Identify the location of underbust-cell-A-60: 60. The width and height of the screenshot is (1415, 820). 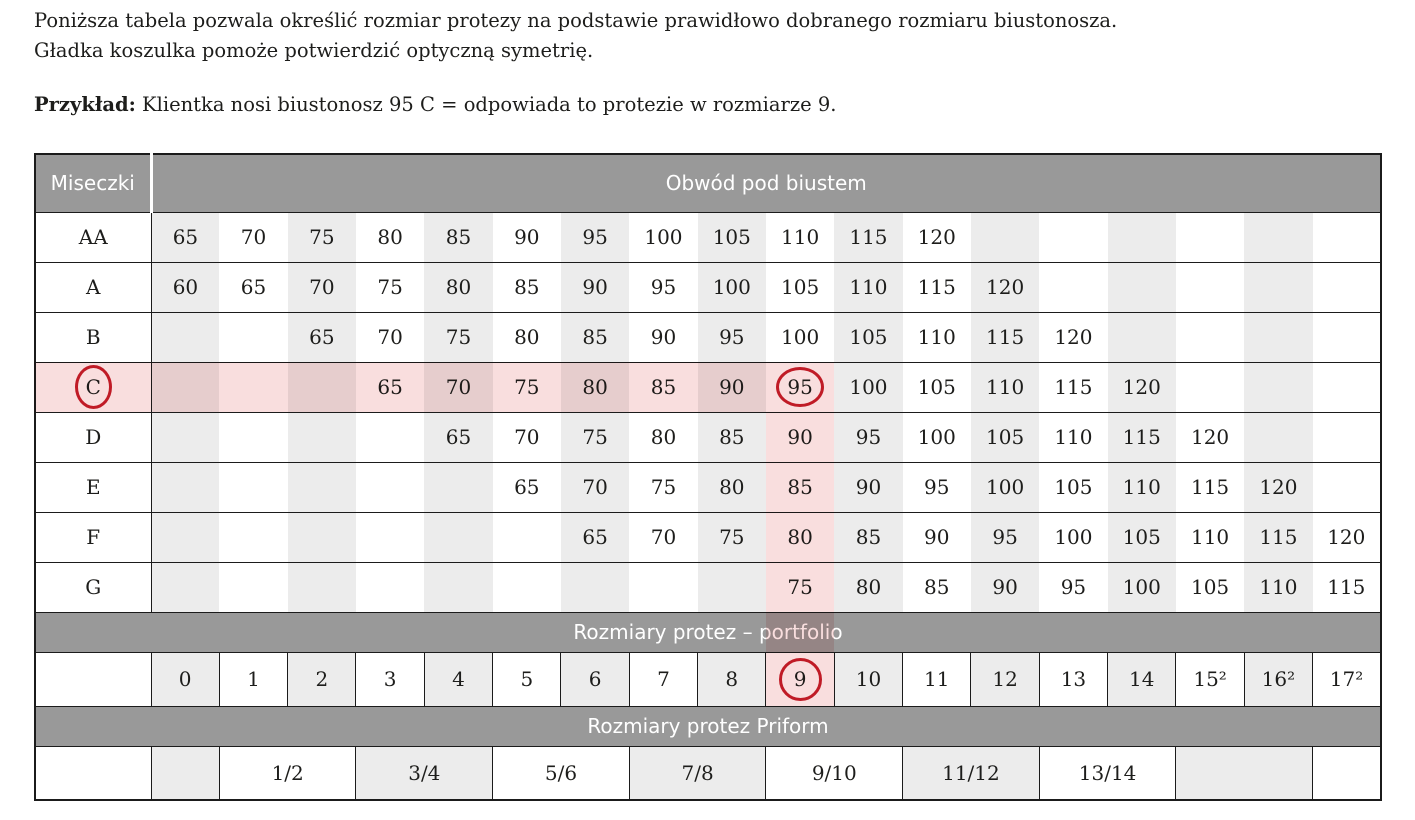
(185, 286).